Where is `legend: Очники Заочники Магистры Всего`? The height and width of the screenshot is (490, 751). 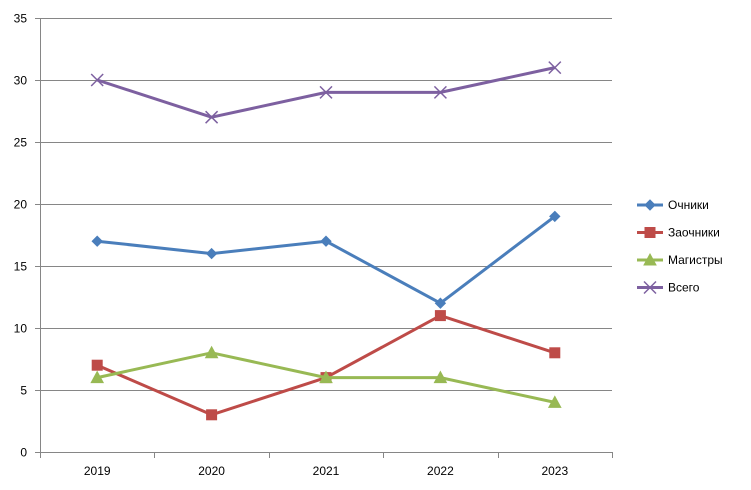 legend: Очники Заочники Магистры Всего is located at coordinates (680, 246).